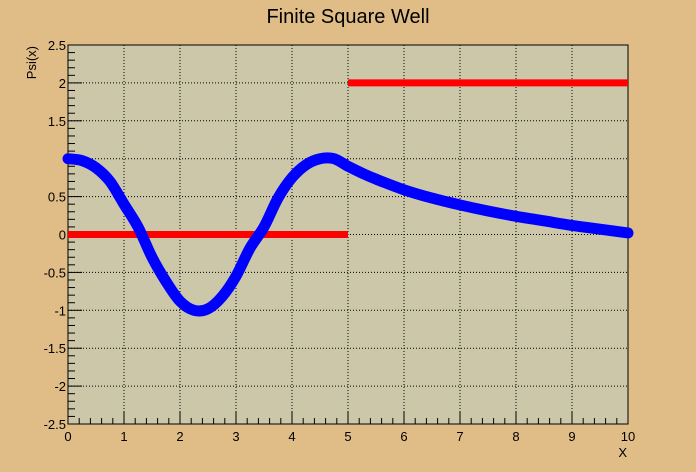 Image resolution: width=696 pixels, height=472 pixels. Describe the element at coordinates (403, 436) in the screenshot. I see `x-tick-label: 6` at that location.